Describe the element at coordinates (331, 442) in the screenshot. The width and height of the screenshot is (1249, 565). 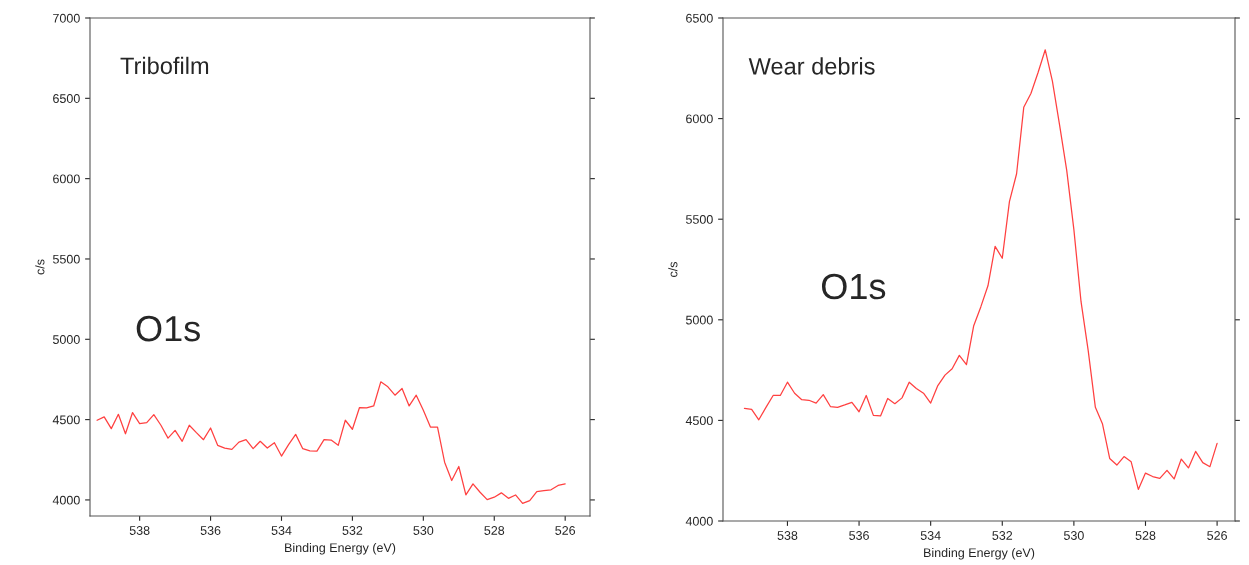
I see `line-series` at that location.